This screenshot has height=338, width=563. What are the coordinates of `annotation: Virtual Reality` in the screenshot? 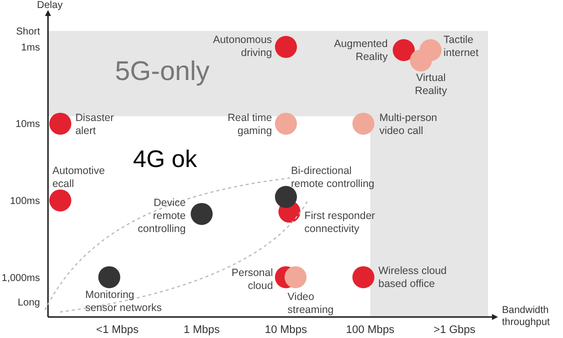 It's located at (431, 85).